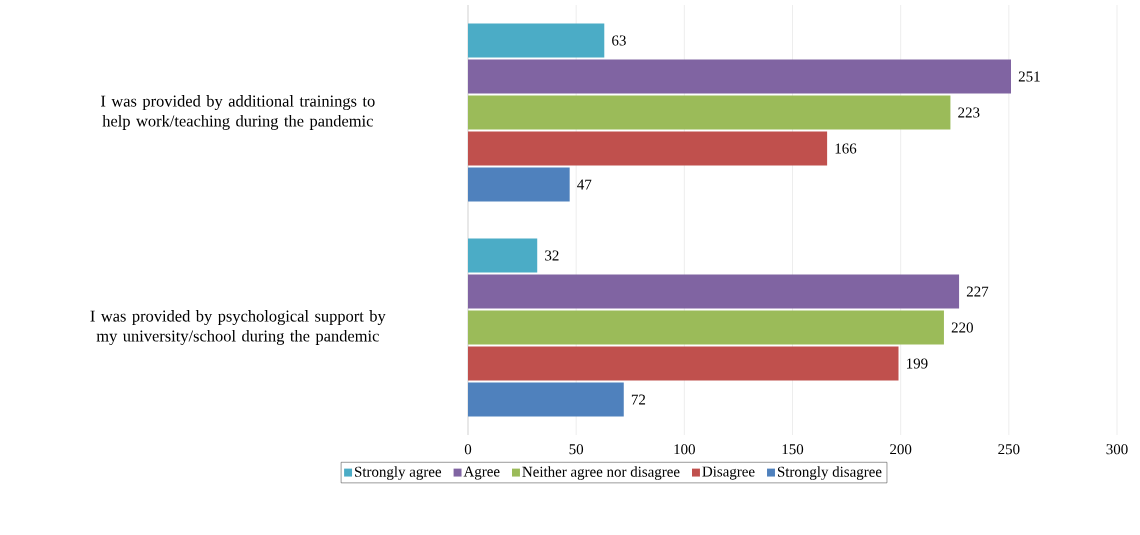 Image resolution: width=1140 pixels, height=535 pixels. What do you see at coordinates (728, 473) in the screenshot?
I see `legend-label: Disagree` at bounding box center [728, 473].